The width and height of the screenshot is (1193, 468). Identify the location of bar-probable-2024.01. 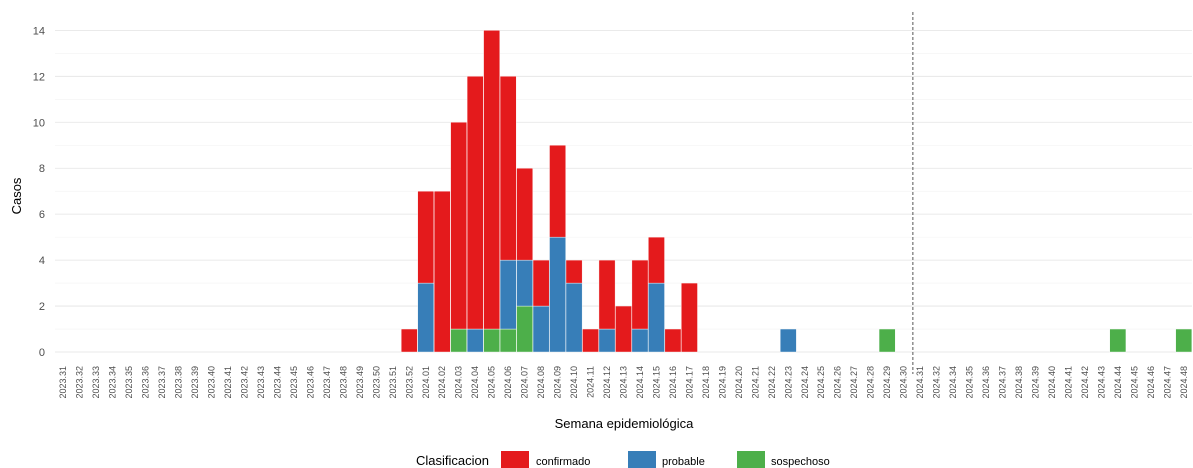
(426, 317).